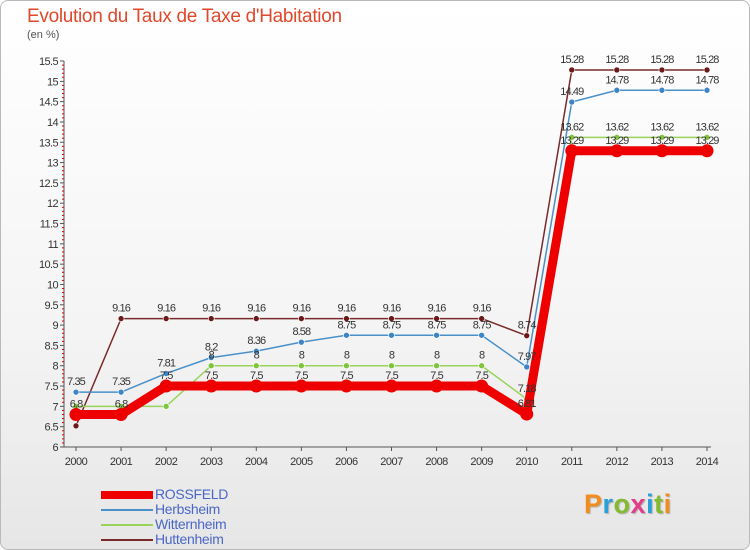  Describe the element at coordinates (127, 509) in the screenshot. I see `legend-swatch-herbsheim` at that location.